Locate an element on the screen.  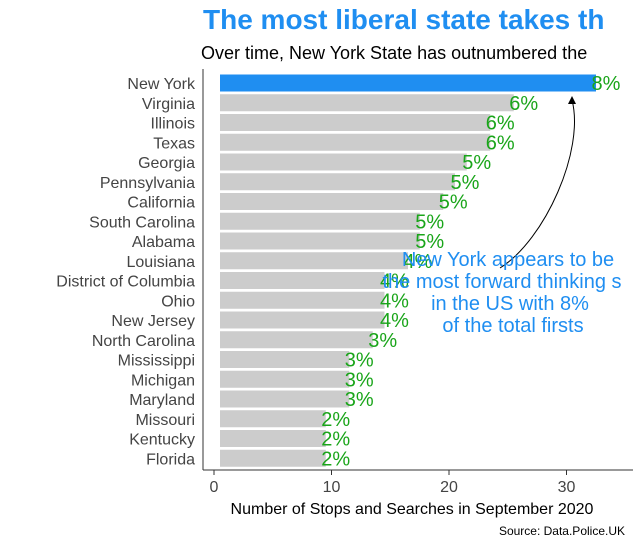
category-label: Michigan is located at coordinates (163, 380).